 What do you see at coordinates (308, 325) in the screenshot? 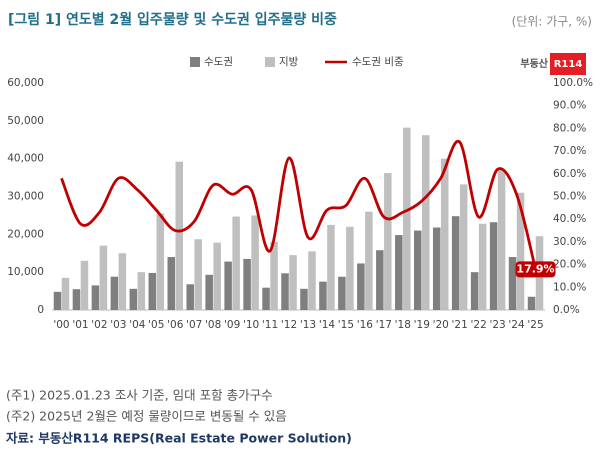
I see `x-tick-label: '13` at bounding box center [308, 325].